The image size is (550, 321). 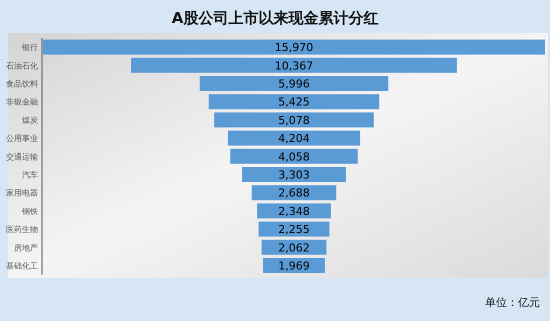 I want to click on data-label: 4,204, so click(x=294, y=139).